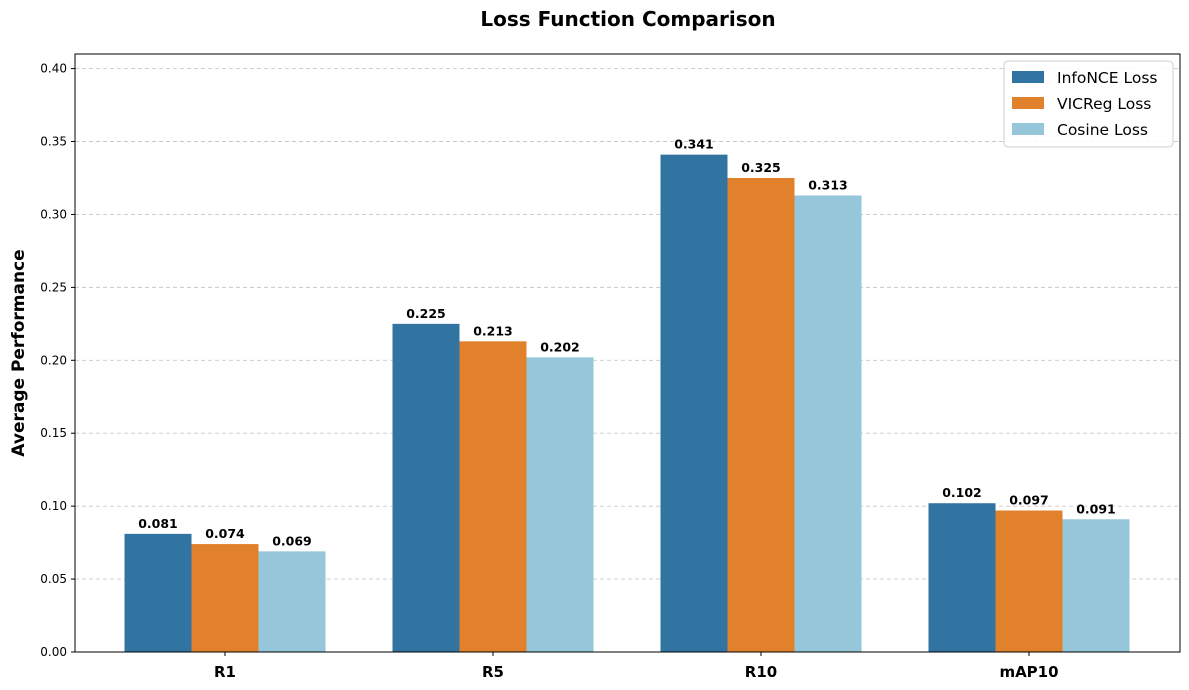 This screenshot has height=690, width=1189. I want to click on bar-r10-vicreg-loss, so click(761, 414).